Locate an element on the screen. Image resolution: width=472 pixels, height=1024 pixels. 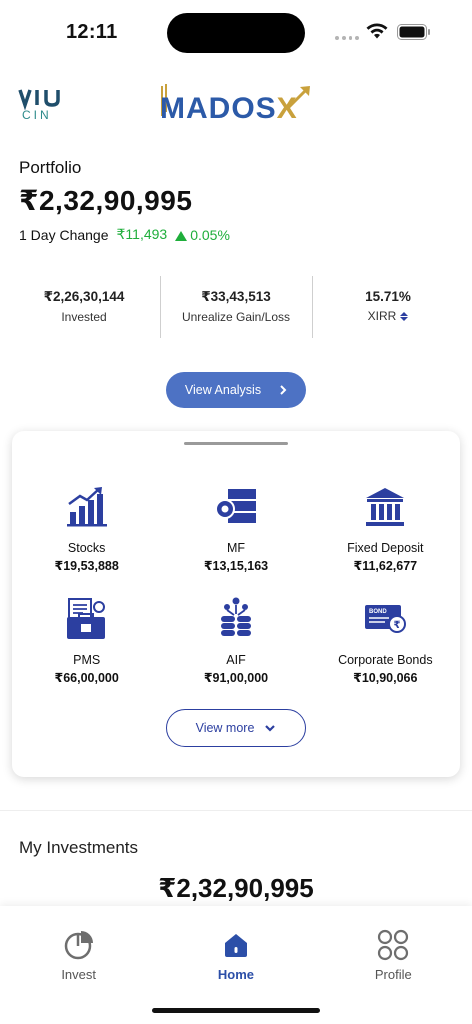
logo-arrow-icon is located at coordinates (298, 98).